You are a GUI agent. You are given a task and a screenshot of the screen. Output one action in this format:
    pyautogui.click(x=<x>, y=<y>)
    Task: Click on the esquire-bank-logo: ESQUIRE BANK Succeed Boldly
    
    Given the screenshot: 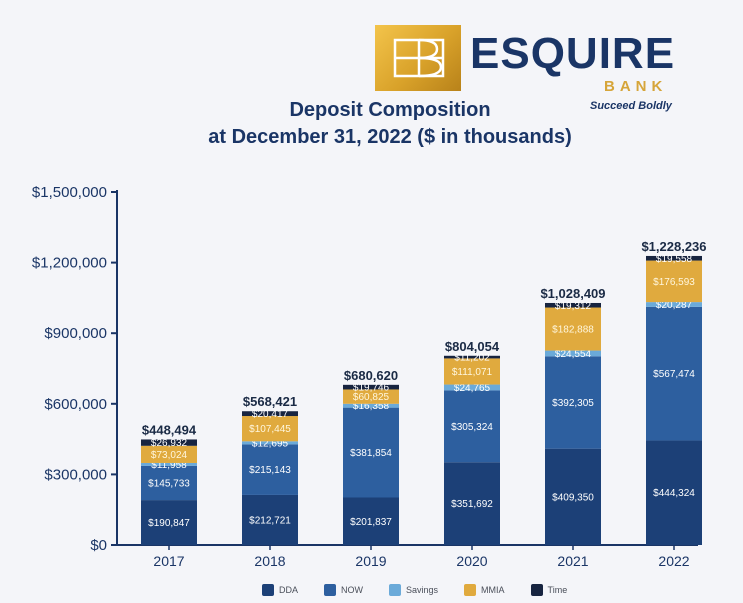 What is the action you would take?
    pyautogui.click(x=532, y=72)
    